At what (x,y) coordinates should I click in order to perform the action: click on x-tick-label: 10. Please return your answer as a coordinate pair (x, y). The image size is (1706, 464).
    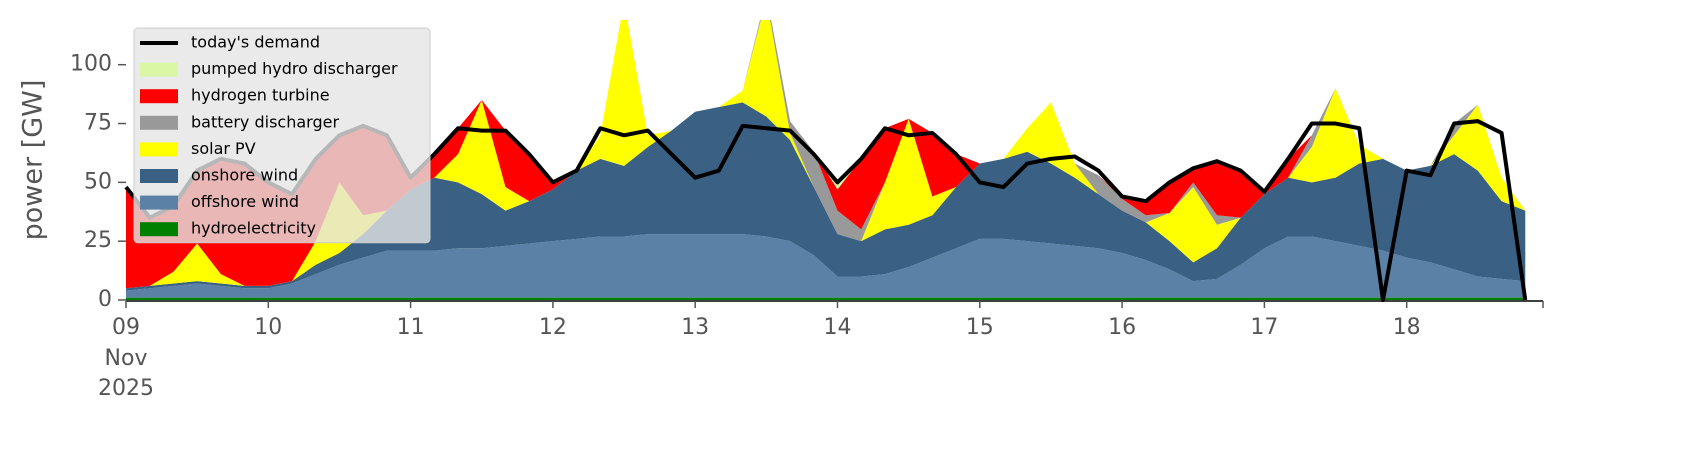
    Looking at the image, I should click on (268, 327).